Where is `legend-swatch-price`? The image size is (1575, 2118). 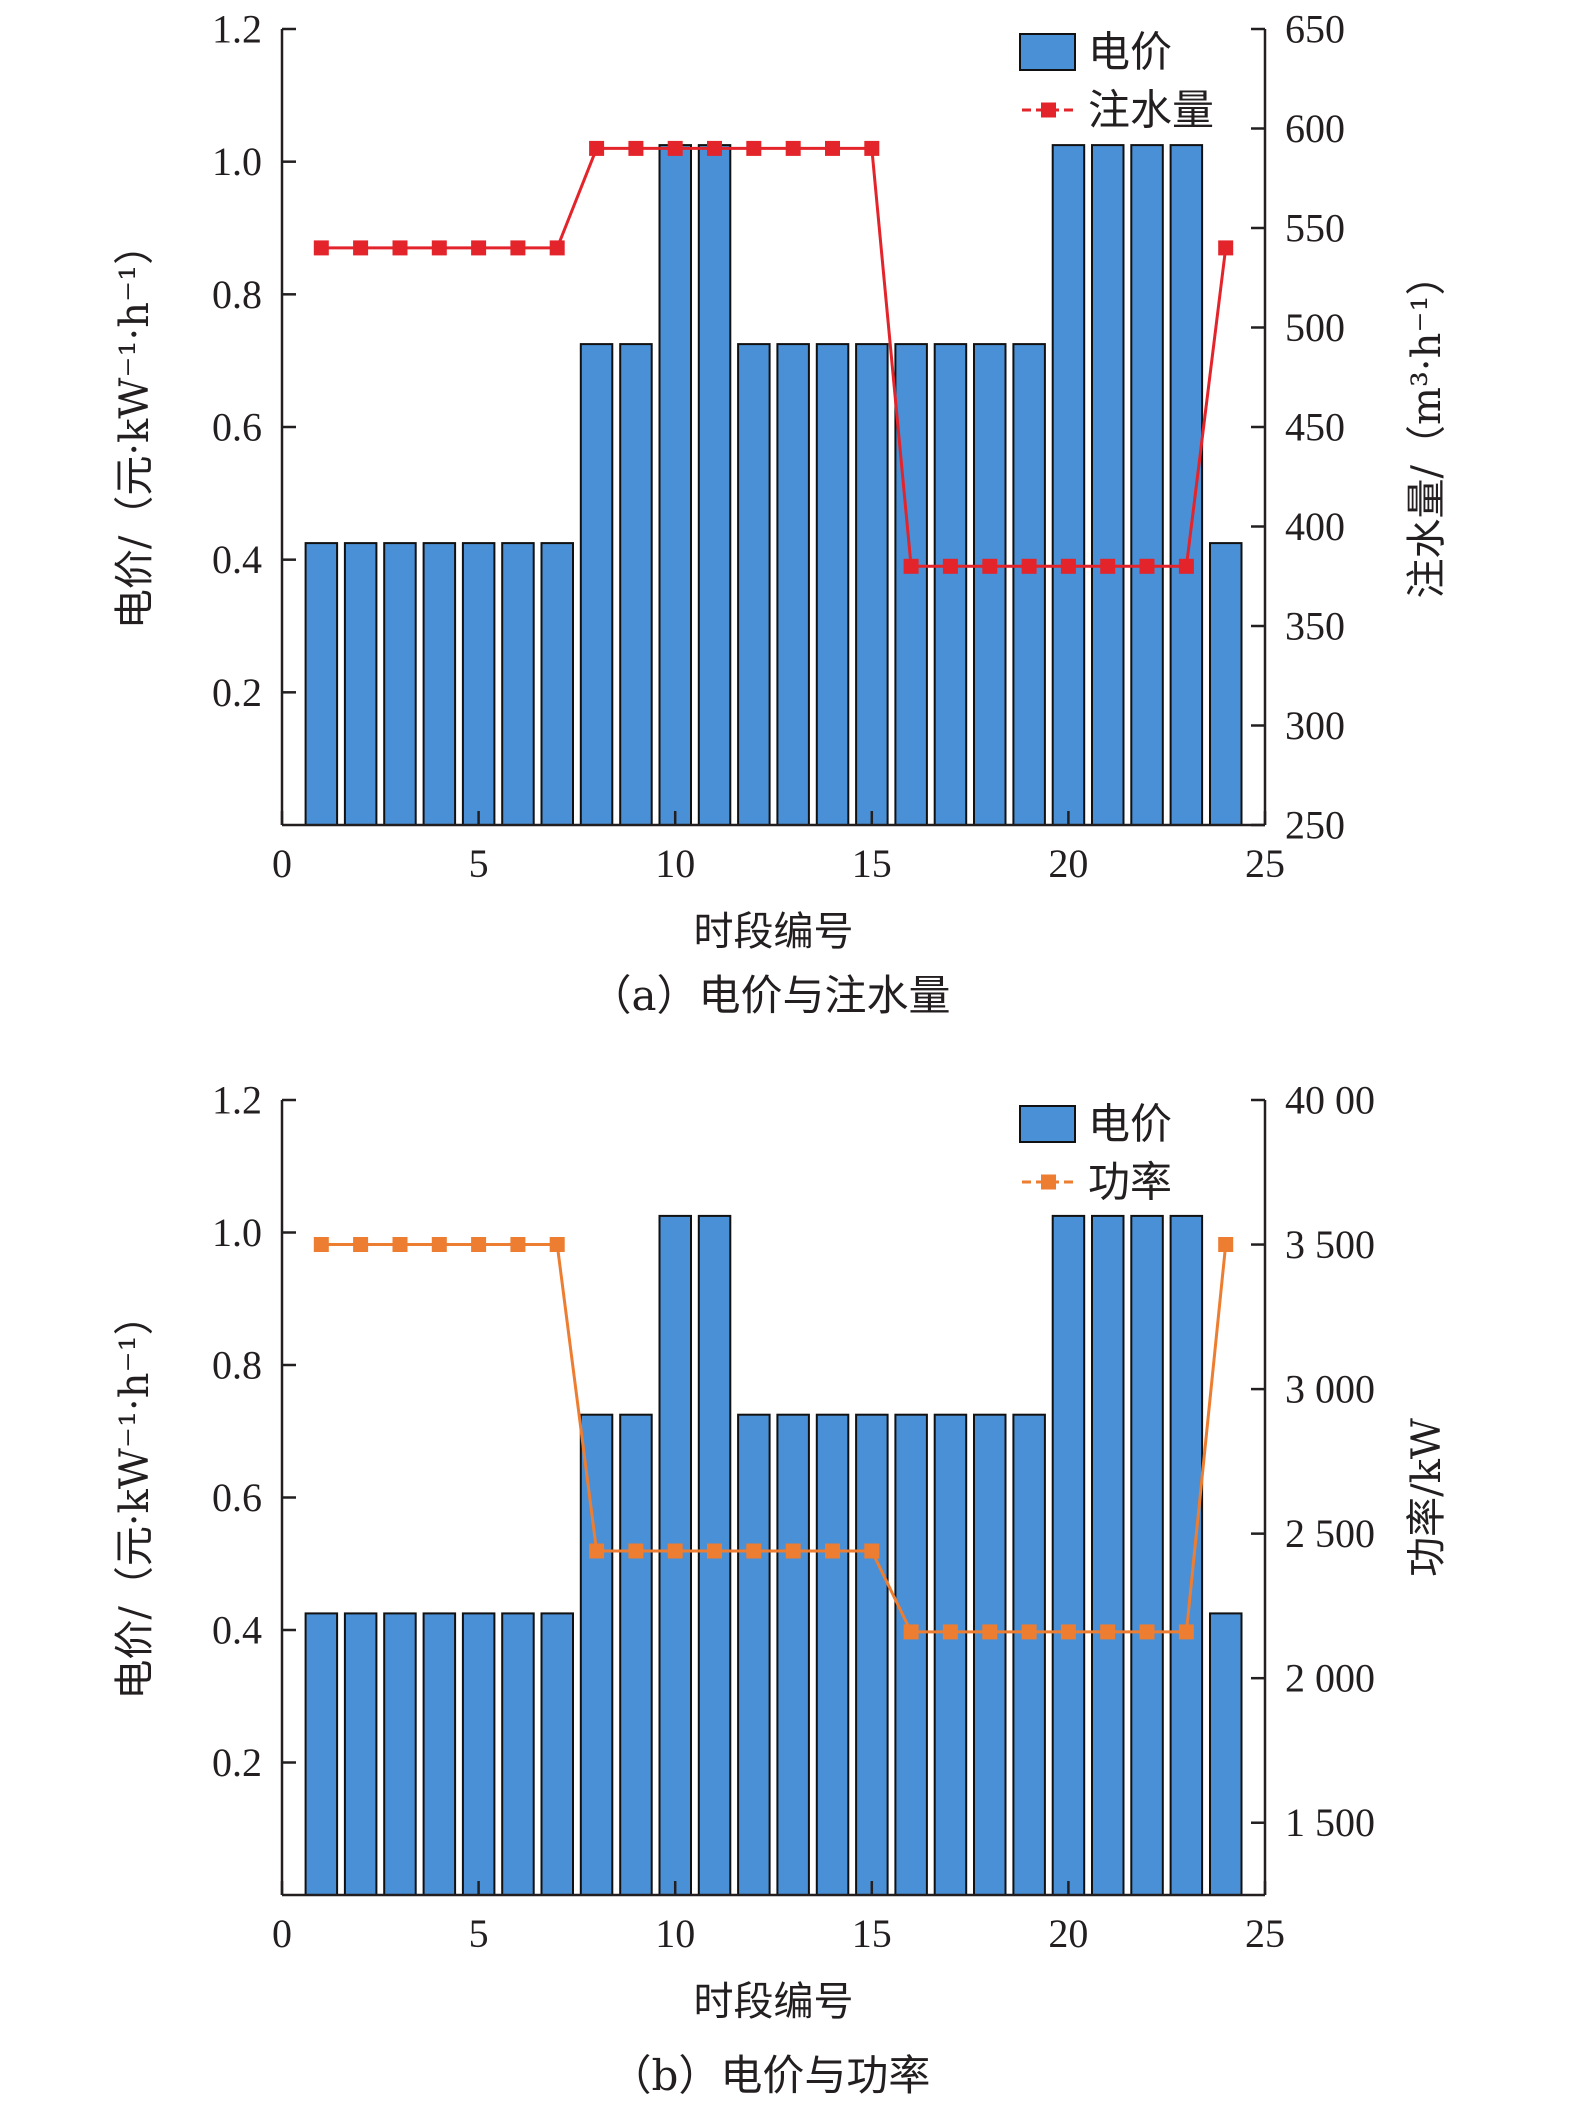
legend-swatch-price is located at coordinates (1047, 52).